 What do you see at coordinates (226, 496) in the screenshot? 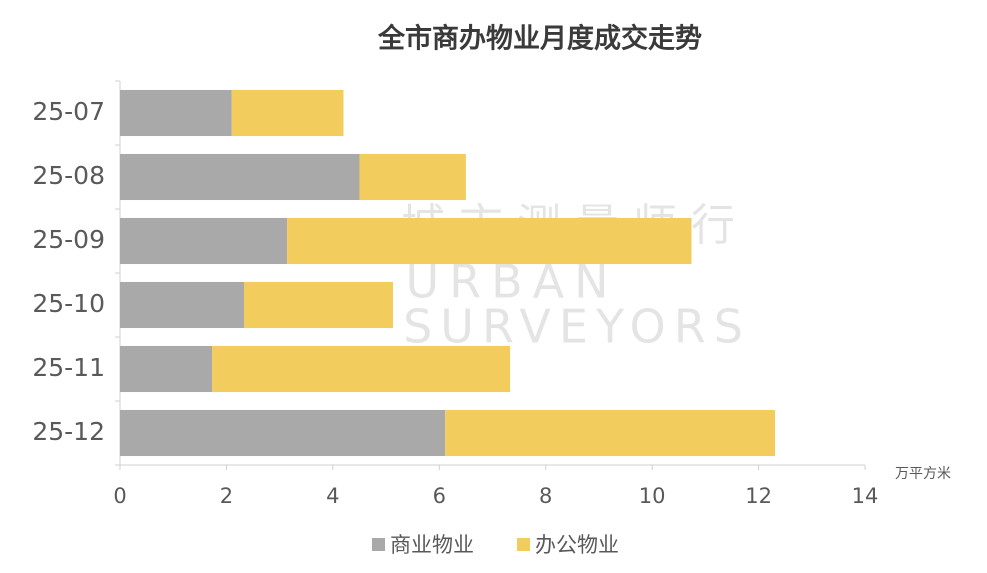
I see `x-tick-label: 2` at bounding box center [226, 496].